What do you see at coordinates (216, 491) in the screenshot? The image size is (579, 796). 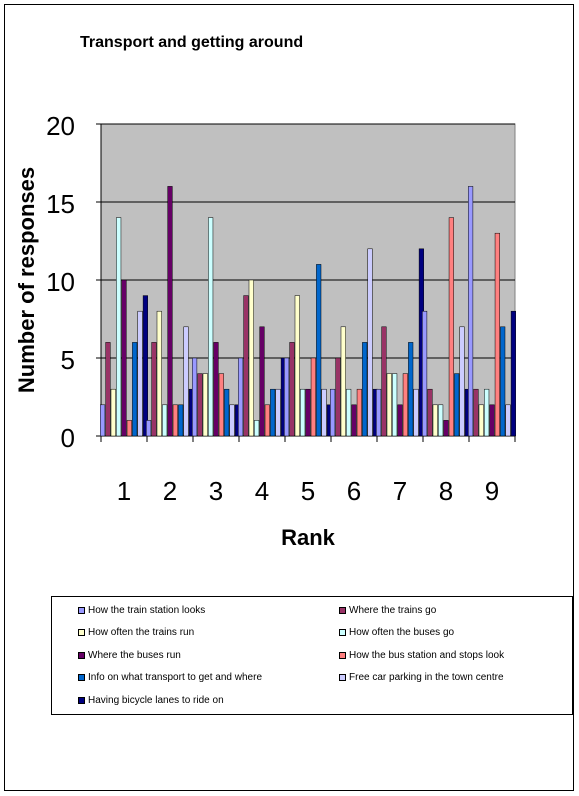 I see `x-tick-label: 3` at bounding box center [216, 491].